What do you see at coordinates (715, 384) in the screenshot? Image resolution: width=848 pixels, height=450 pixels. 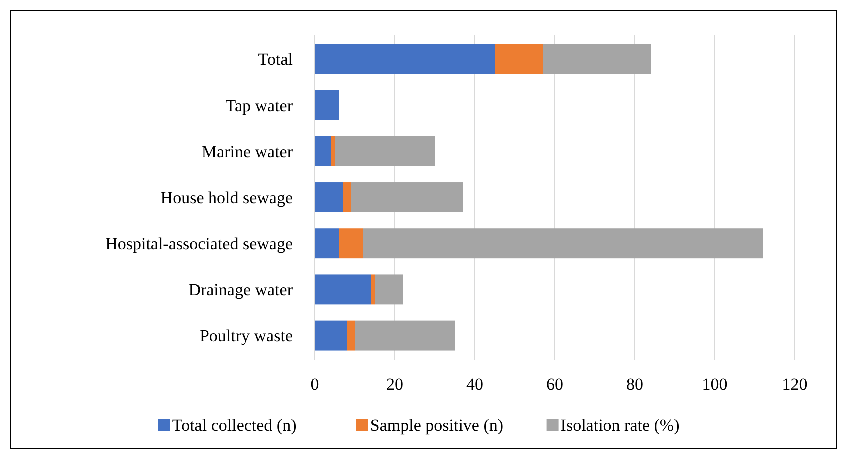 I see `x-tick-label: 100` at bounding box center [715, 384].